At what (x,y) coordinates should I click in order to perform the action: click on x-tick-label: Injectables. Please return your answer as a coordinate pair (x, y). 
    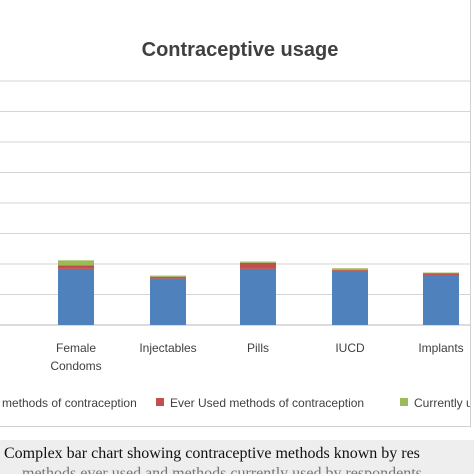
    Looking at the image, I should click on (167, 348).